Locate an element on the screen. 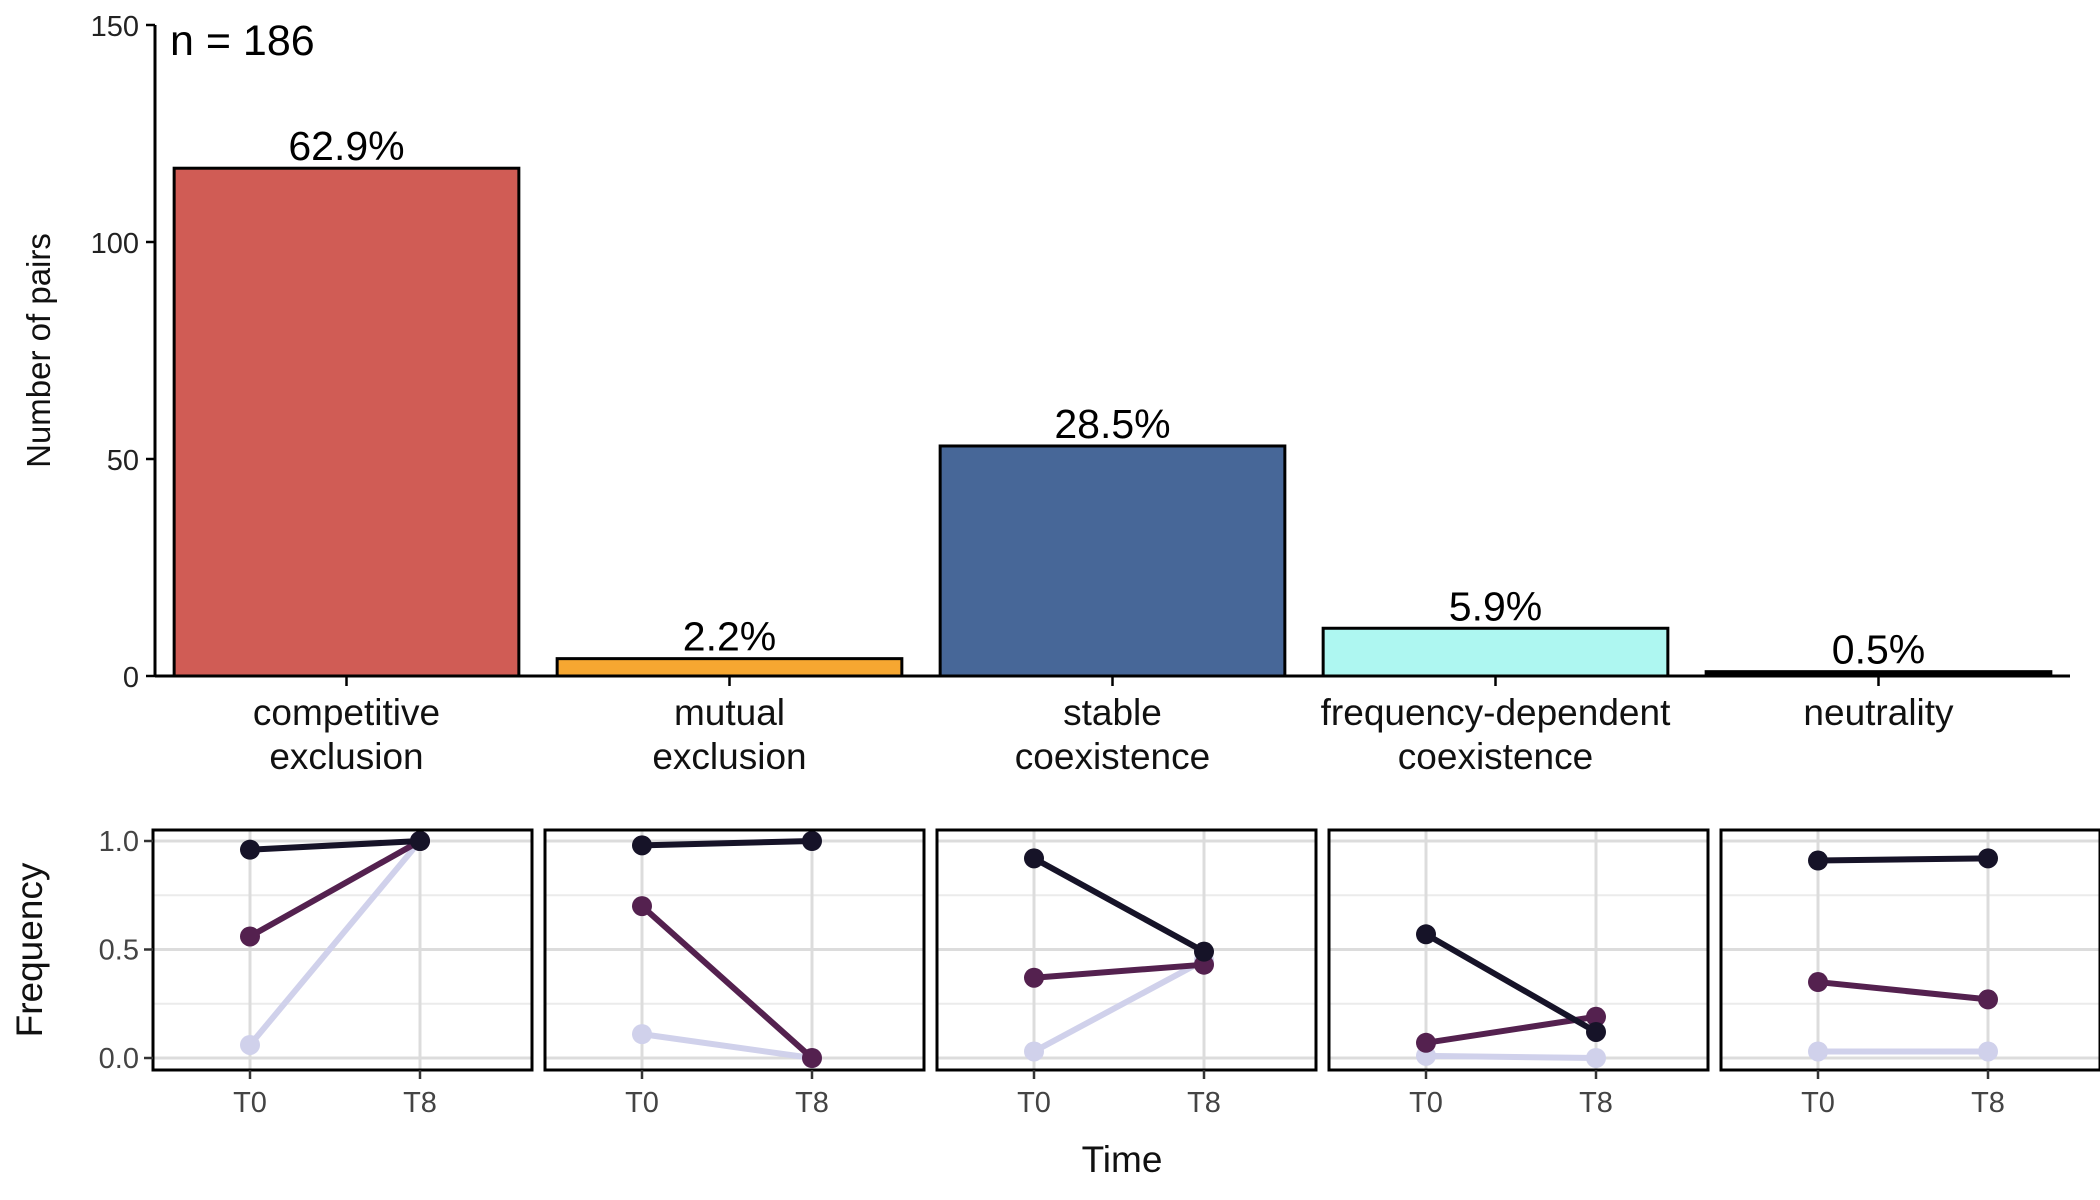  y-tick-label: 1.0 is located at coordinates (119, 842).